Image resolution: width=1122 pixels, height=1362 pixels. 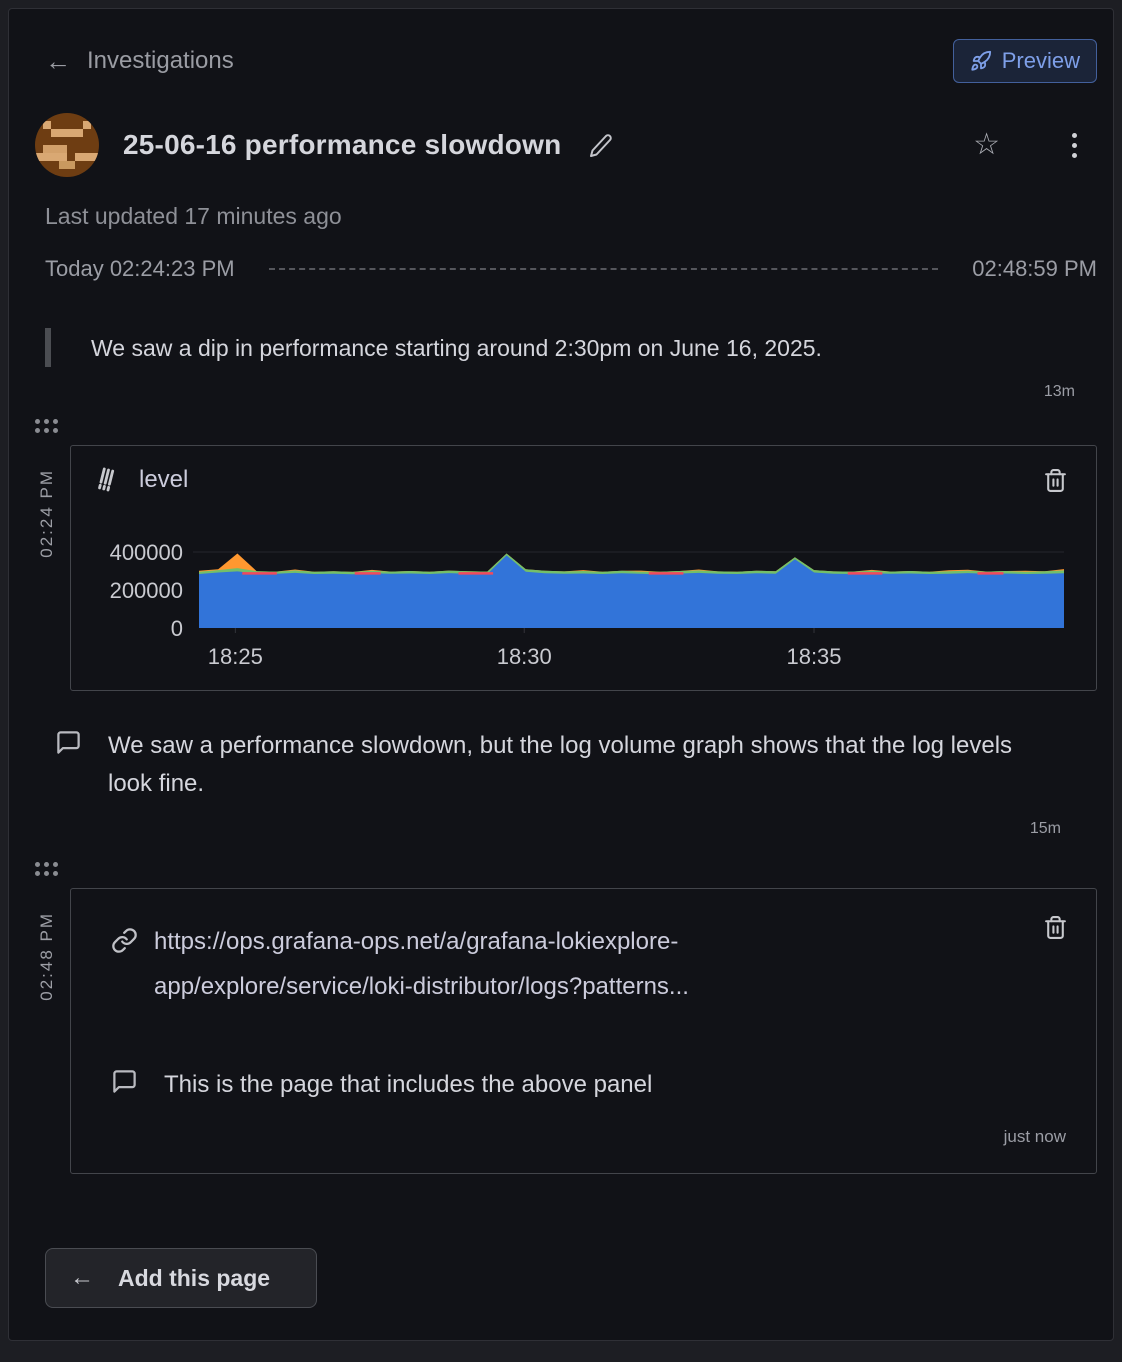 I want to click on svg-text: 0, so click(x=177, y=628).